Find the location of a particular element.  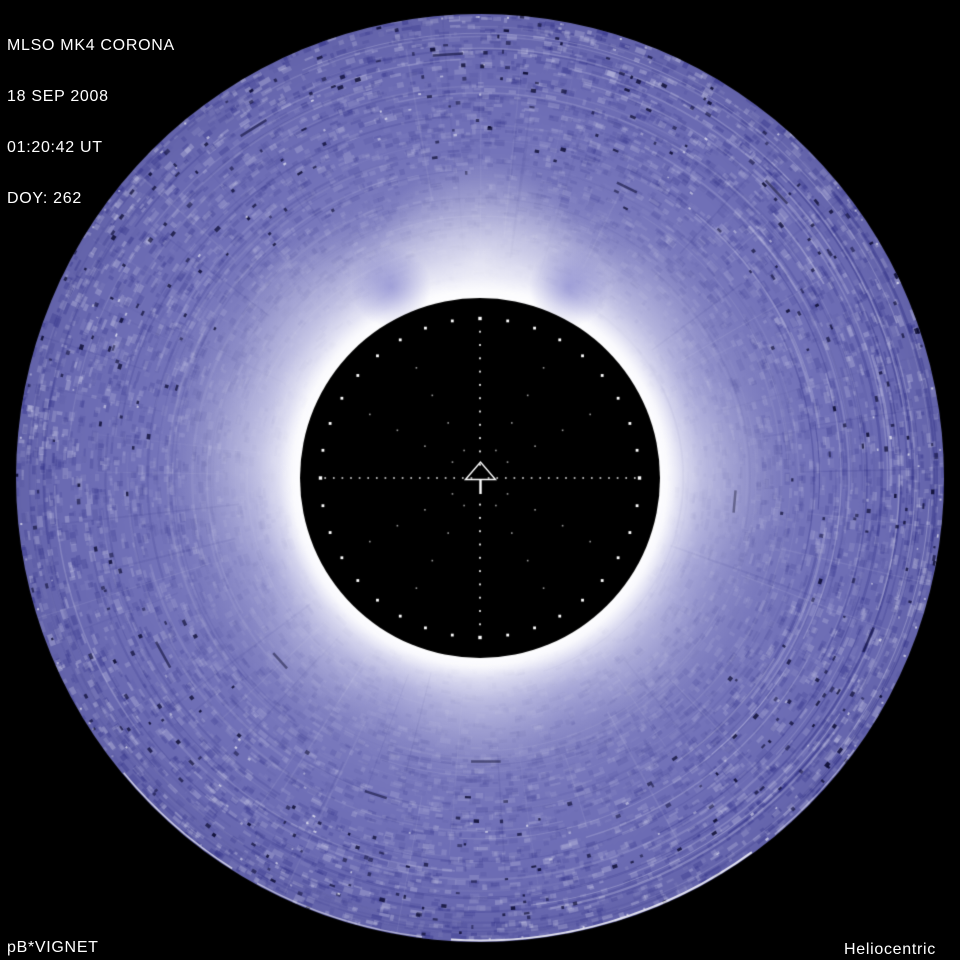

observation-time: 01:20:42 UT is located at coordinates (55, 147).